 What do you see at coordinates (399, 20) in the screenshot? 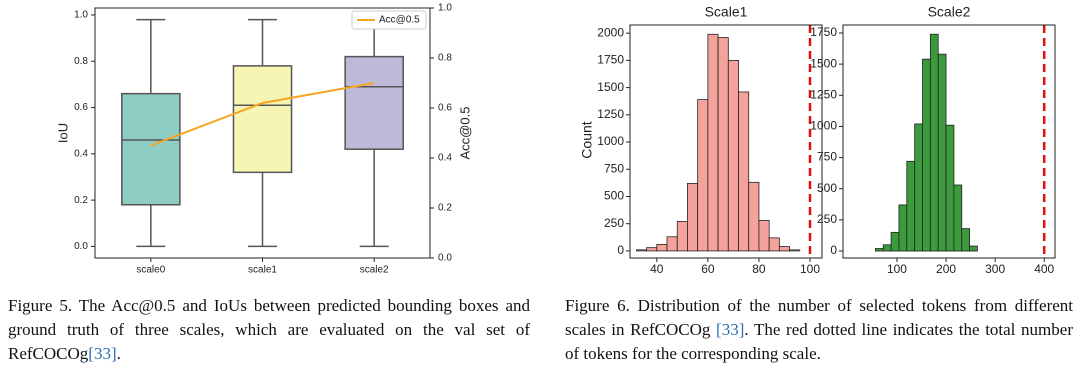
I see `legend-label: Acc@0.5` at bounding box center [399, 20].